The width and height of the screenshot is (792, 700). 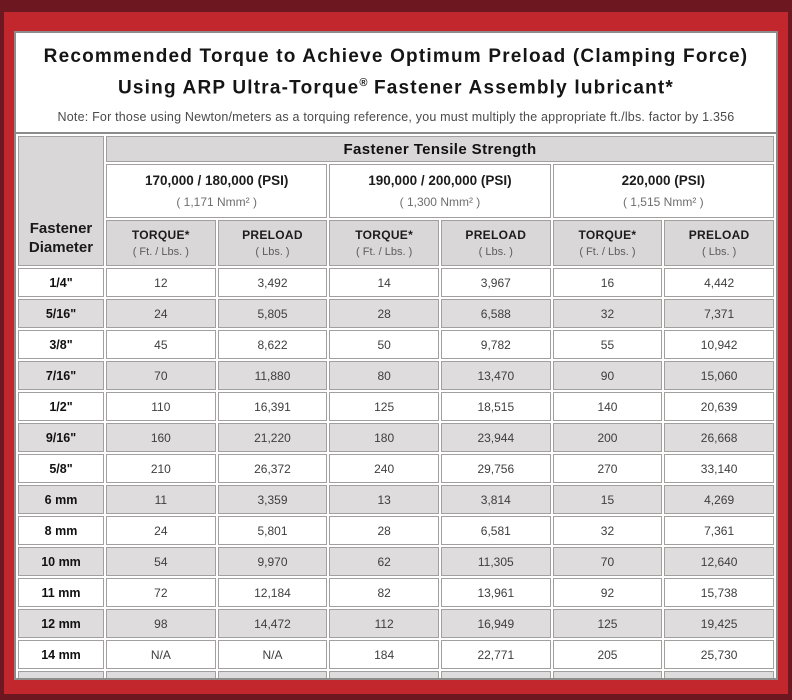 I want to click on preload-value-cell: 11,305, so click(x=495, y=562).